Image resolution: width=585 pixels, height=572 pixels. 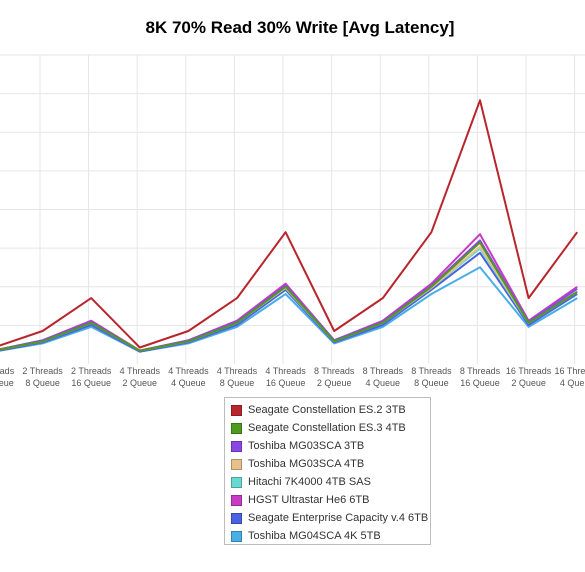 I want to click on legend-item: HGST Ultrastar He6 6TB, so click(x=327, y=500).